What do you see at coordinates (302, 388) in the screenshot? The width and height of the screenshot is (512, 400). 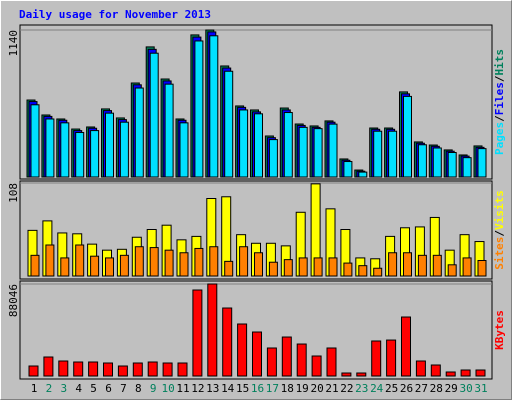 I see `x-tick-label: 19` at bounding box center [302, 388].